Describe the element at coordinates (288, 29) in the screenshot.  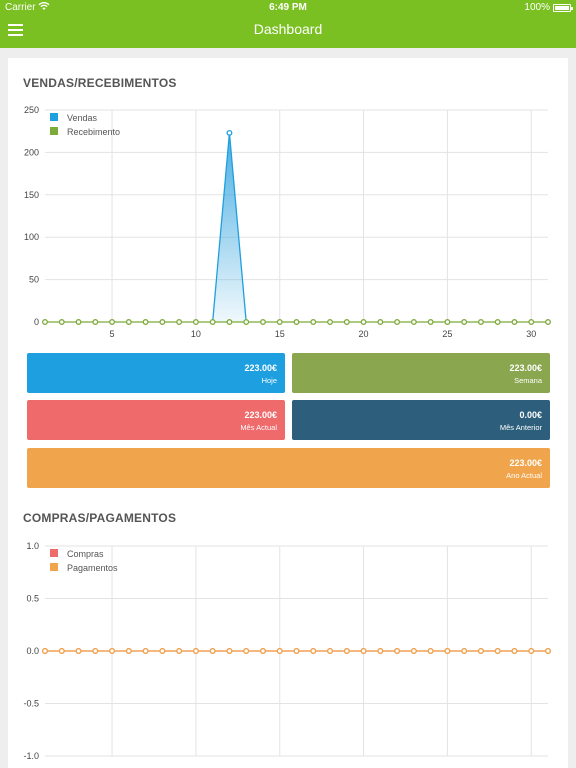
I see `page-title: Dashboard` at that location.